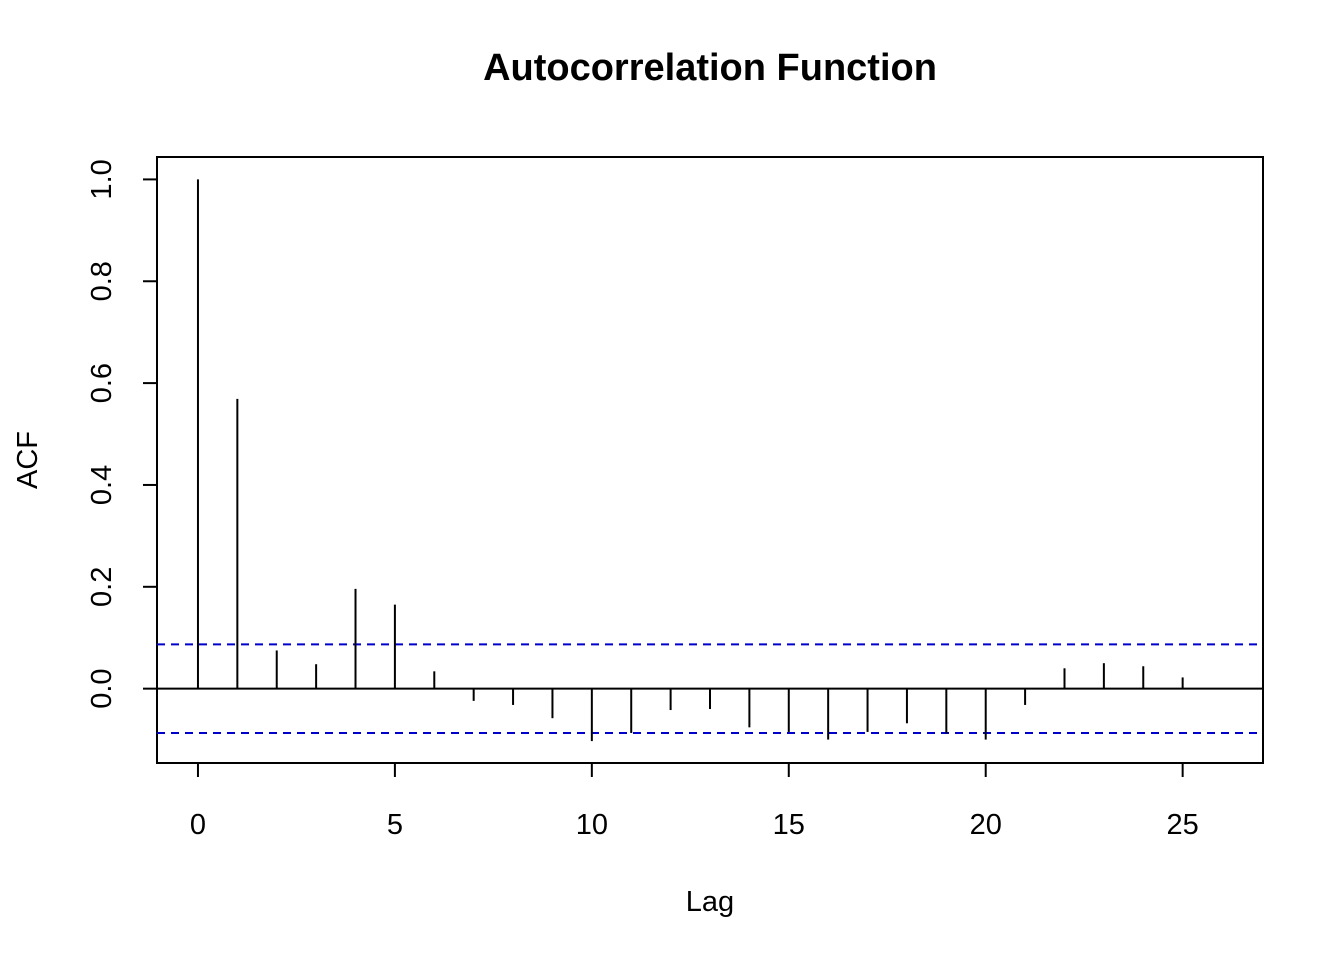  What do you see at coordinates (102, 383) in the screenshot?
I see `y-tick-label: 0.6` at bounding box center [102, 383].